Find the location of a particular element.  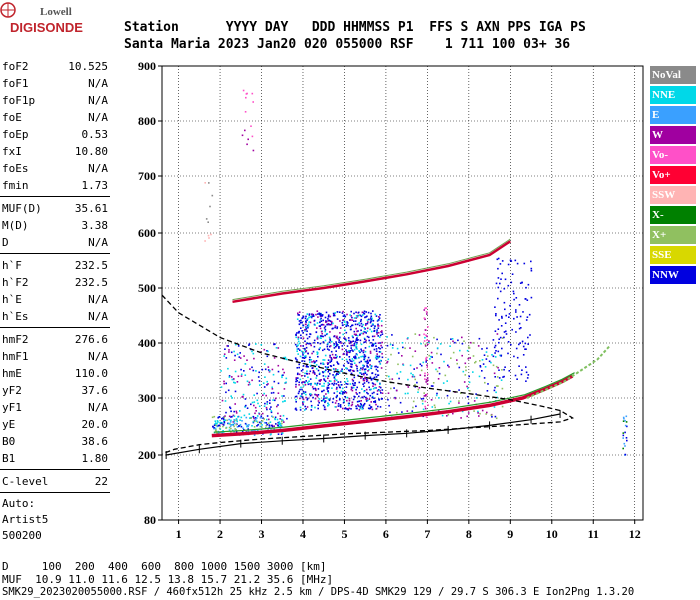

param-value: 232.5 is located at coordinates (91, 282).